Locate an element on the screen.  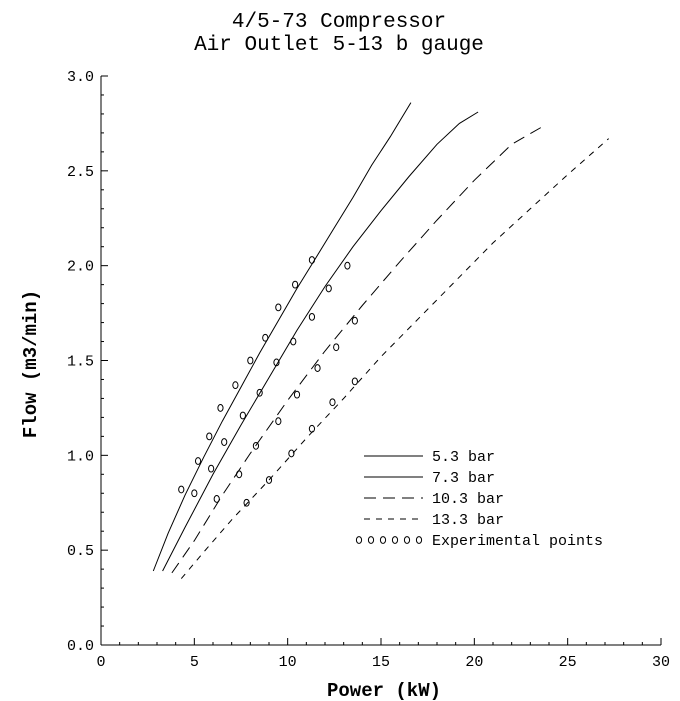
x-axis-ticks: 0 5 10 15 20 25 30 is located at coordinates (383, 654).